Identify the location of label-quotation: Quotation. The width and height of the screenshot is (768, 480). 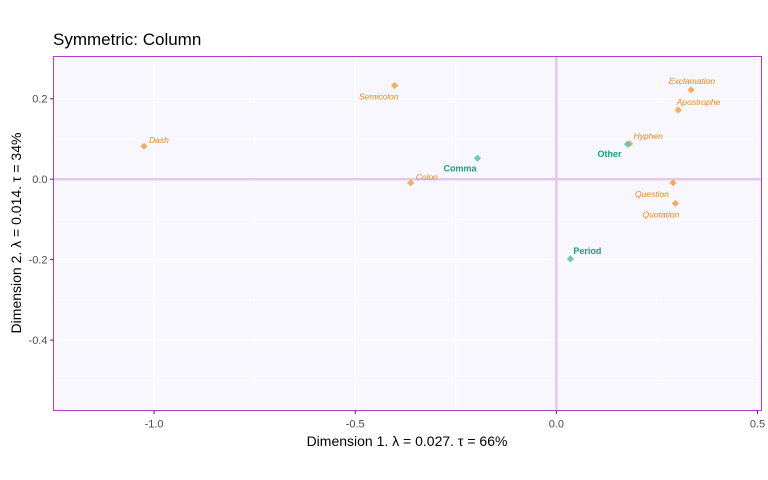
(661, 214).